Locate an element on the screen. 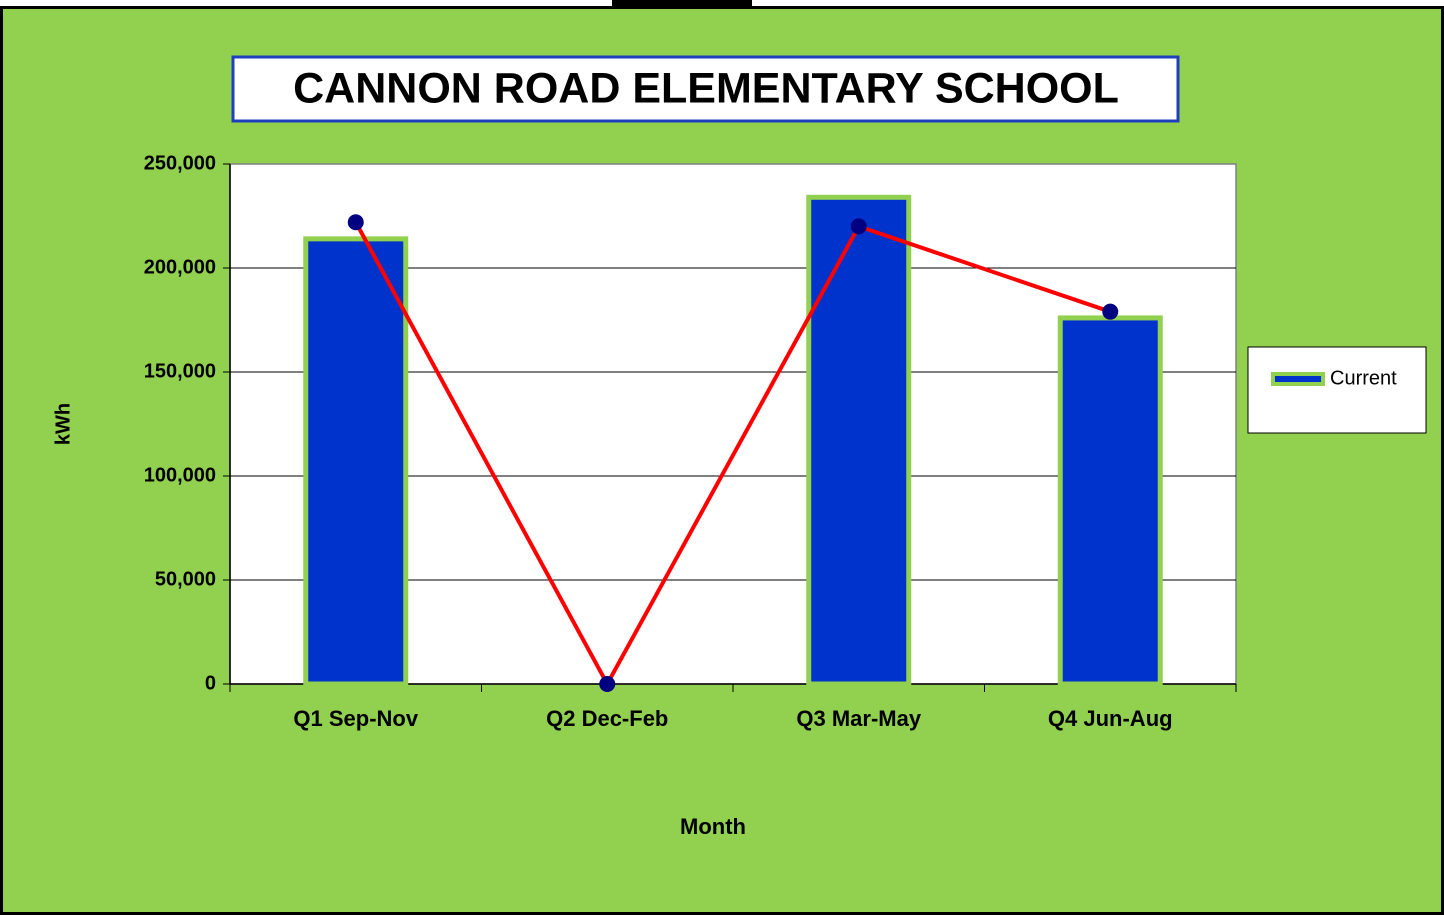  x-axis-label: Month is located at coordinates (713, 826).